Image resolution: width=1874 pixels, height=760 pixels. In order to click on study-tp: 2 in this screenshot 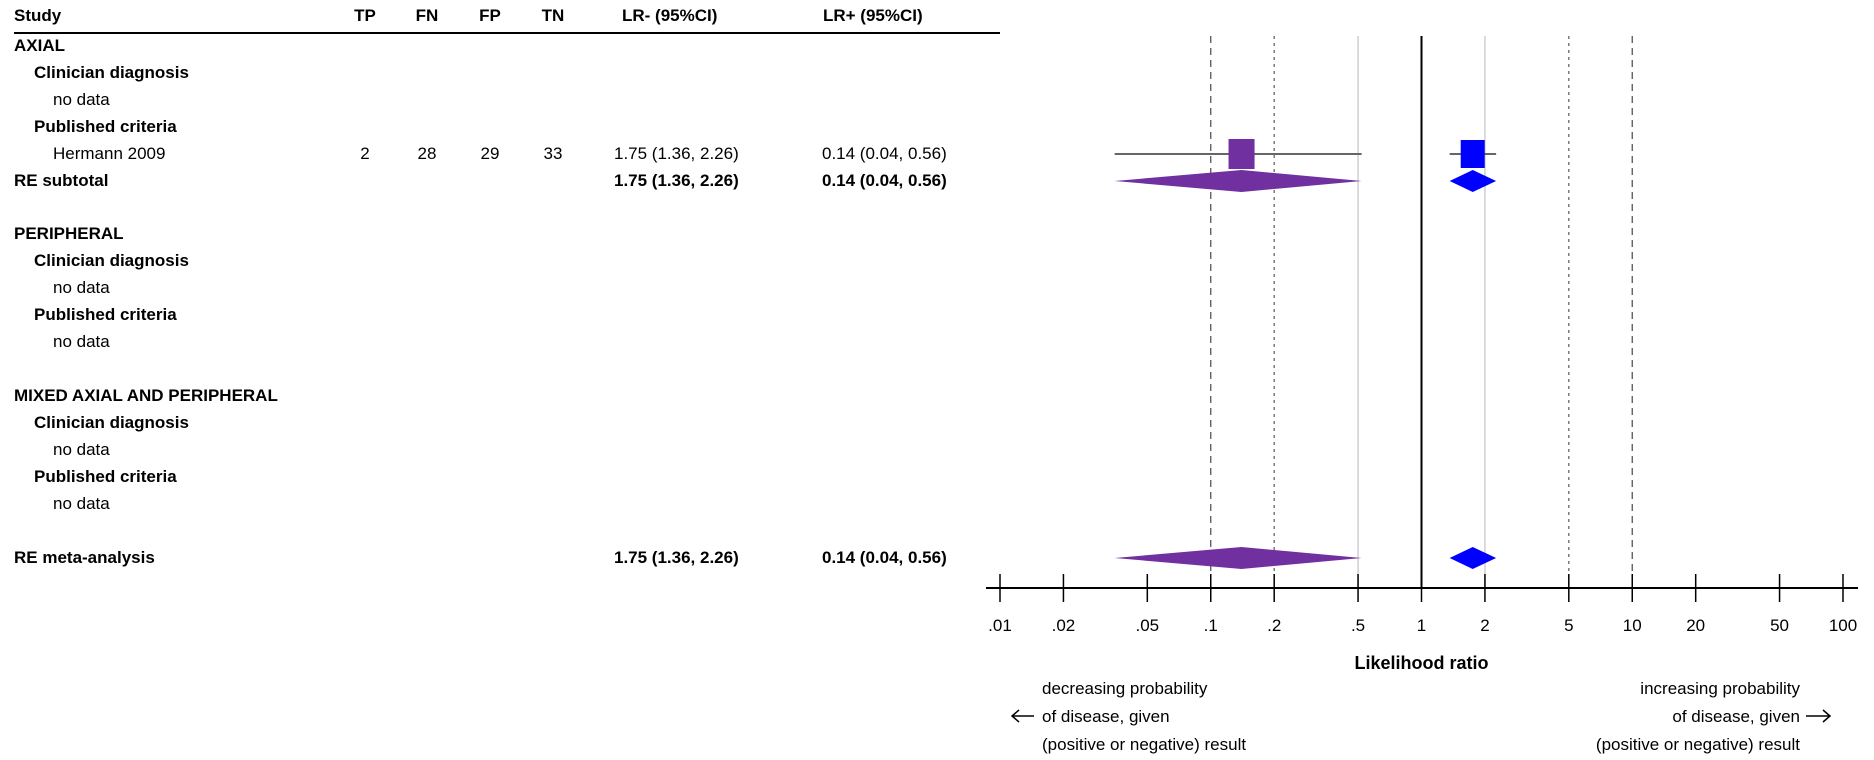, I will do `click(365, 153)`.